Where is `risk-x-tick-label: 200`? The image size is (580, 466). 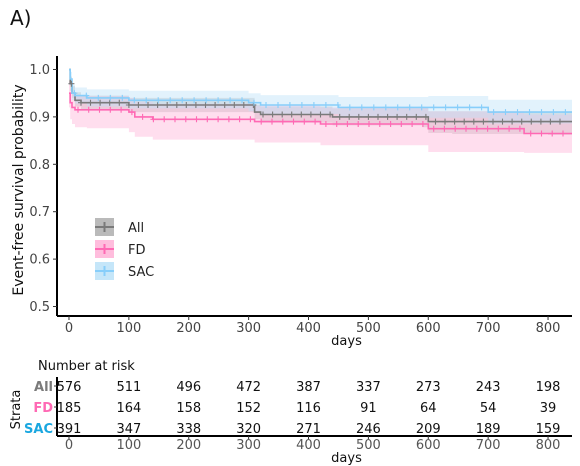
risk-x-tick-label: 200 is located at coordinates (188, 445).